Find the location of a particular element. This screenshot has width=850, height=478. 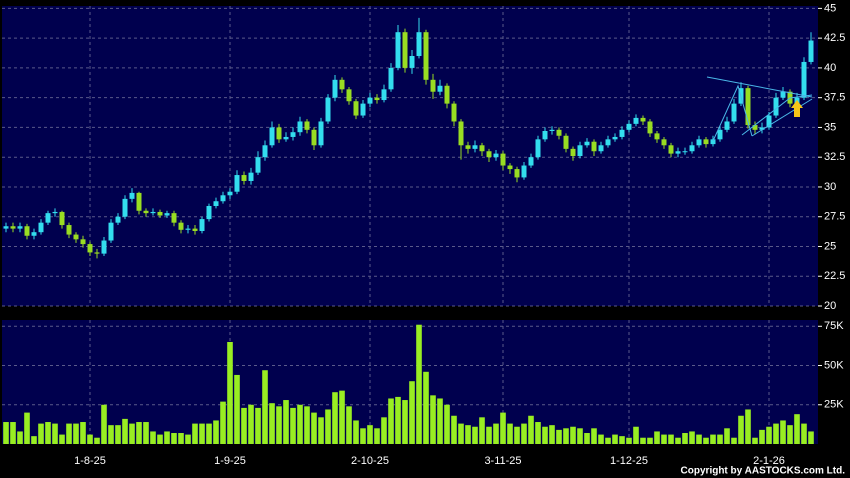

y-tick-label: 50K is located at coordinates (834, 365).